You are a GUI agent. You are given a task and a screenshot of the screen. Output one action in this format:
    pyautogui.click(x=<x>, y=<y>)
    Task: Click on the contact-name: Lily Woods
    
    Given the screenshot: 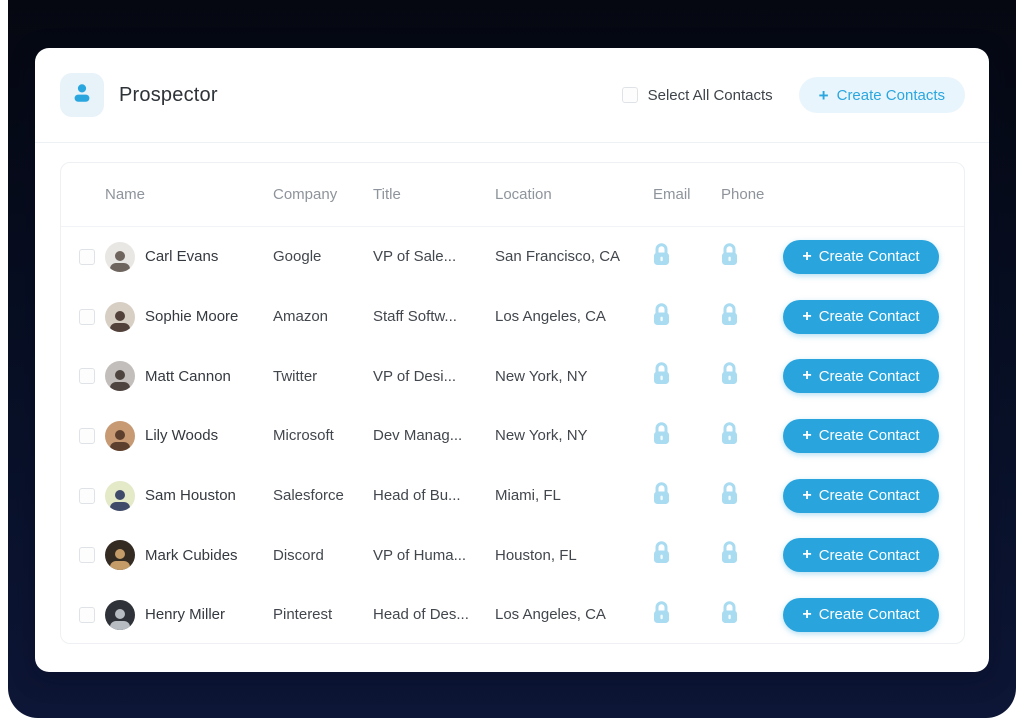 What is the action you would take?
    pyautogui.click(x=182, y=436)
    